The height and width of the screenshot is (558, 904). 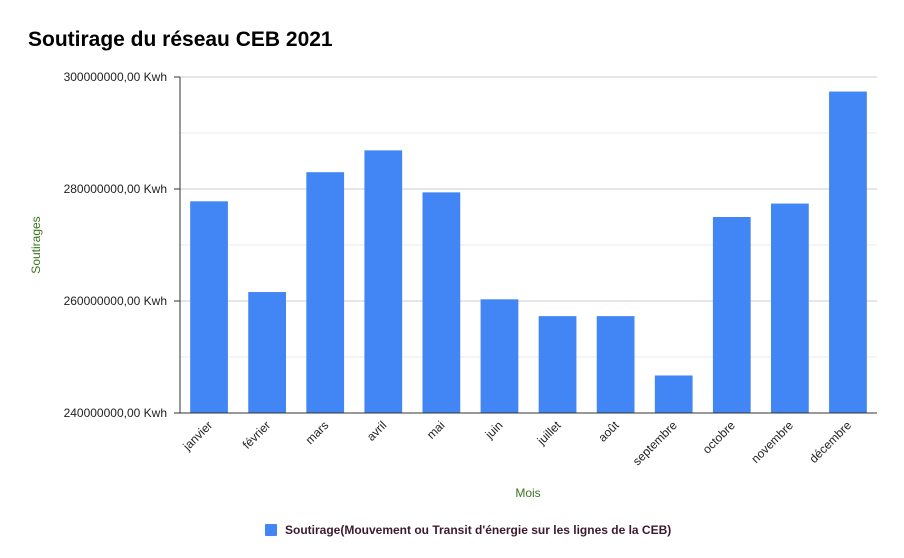 What do you see at coordinates (549, 433) in the screenshot?
I see `x-tick-label: juillet` at bounding box center [549, 433].